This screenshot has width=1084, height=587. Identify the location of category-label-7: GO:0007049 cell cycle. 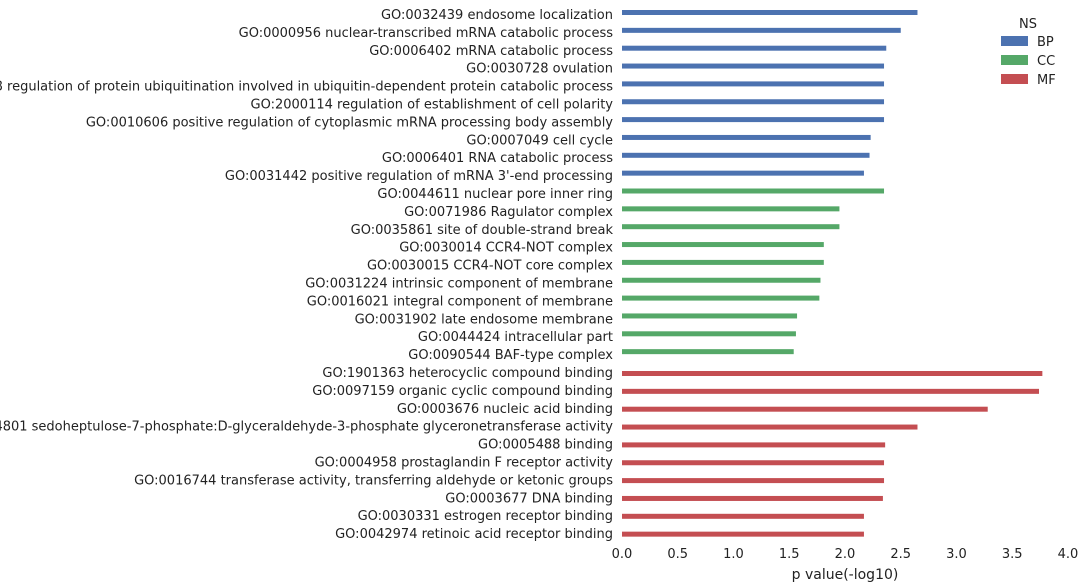
(539, 140).